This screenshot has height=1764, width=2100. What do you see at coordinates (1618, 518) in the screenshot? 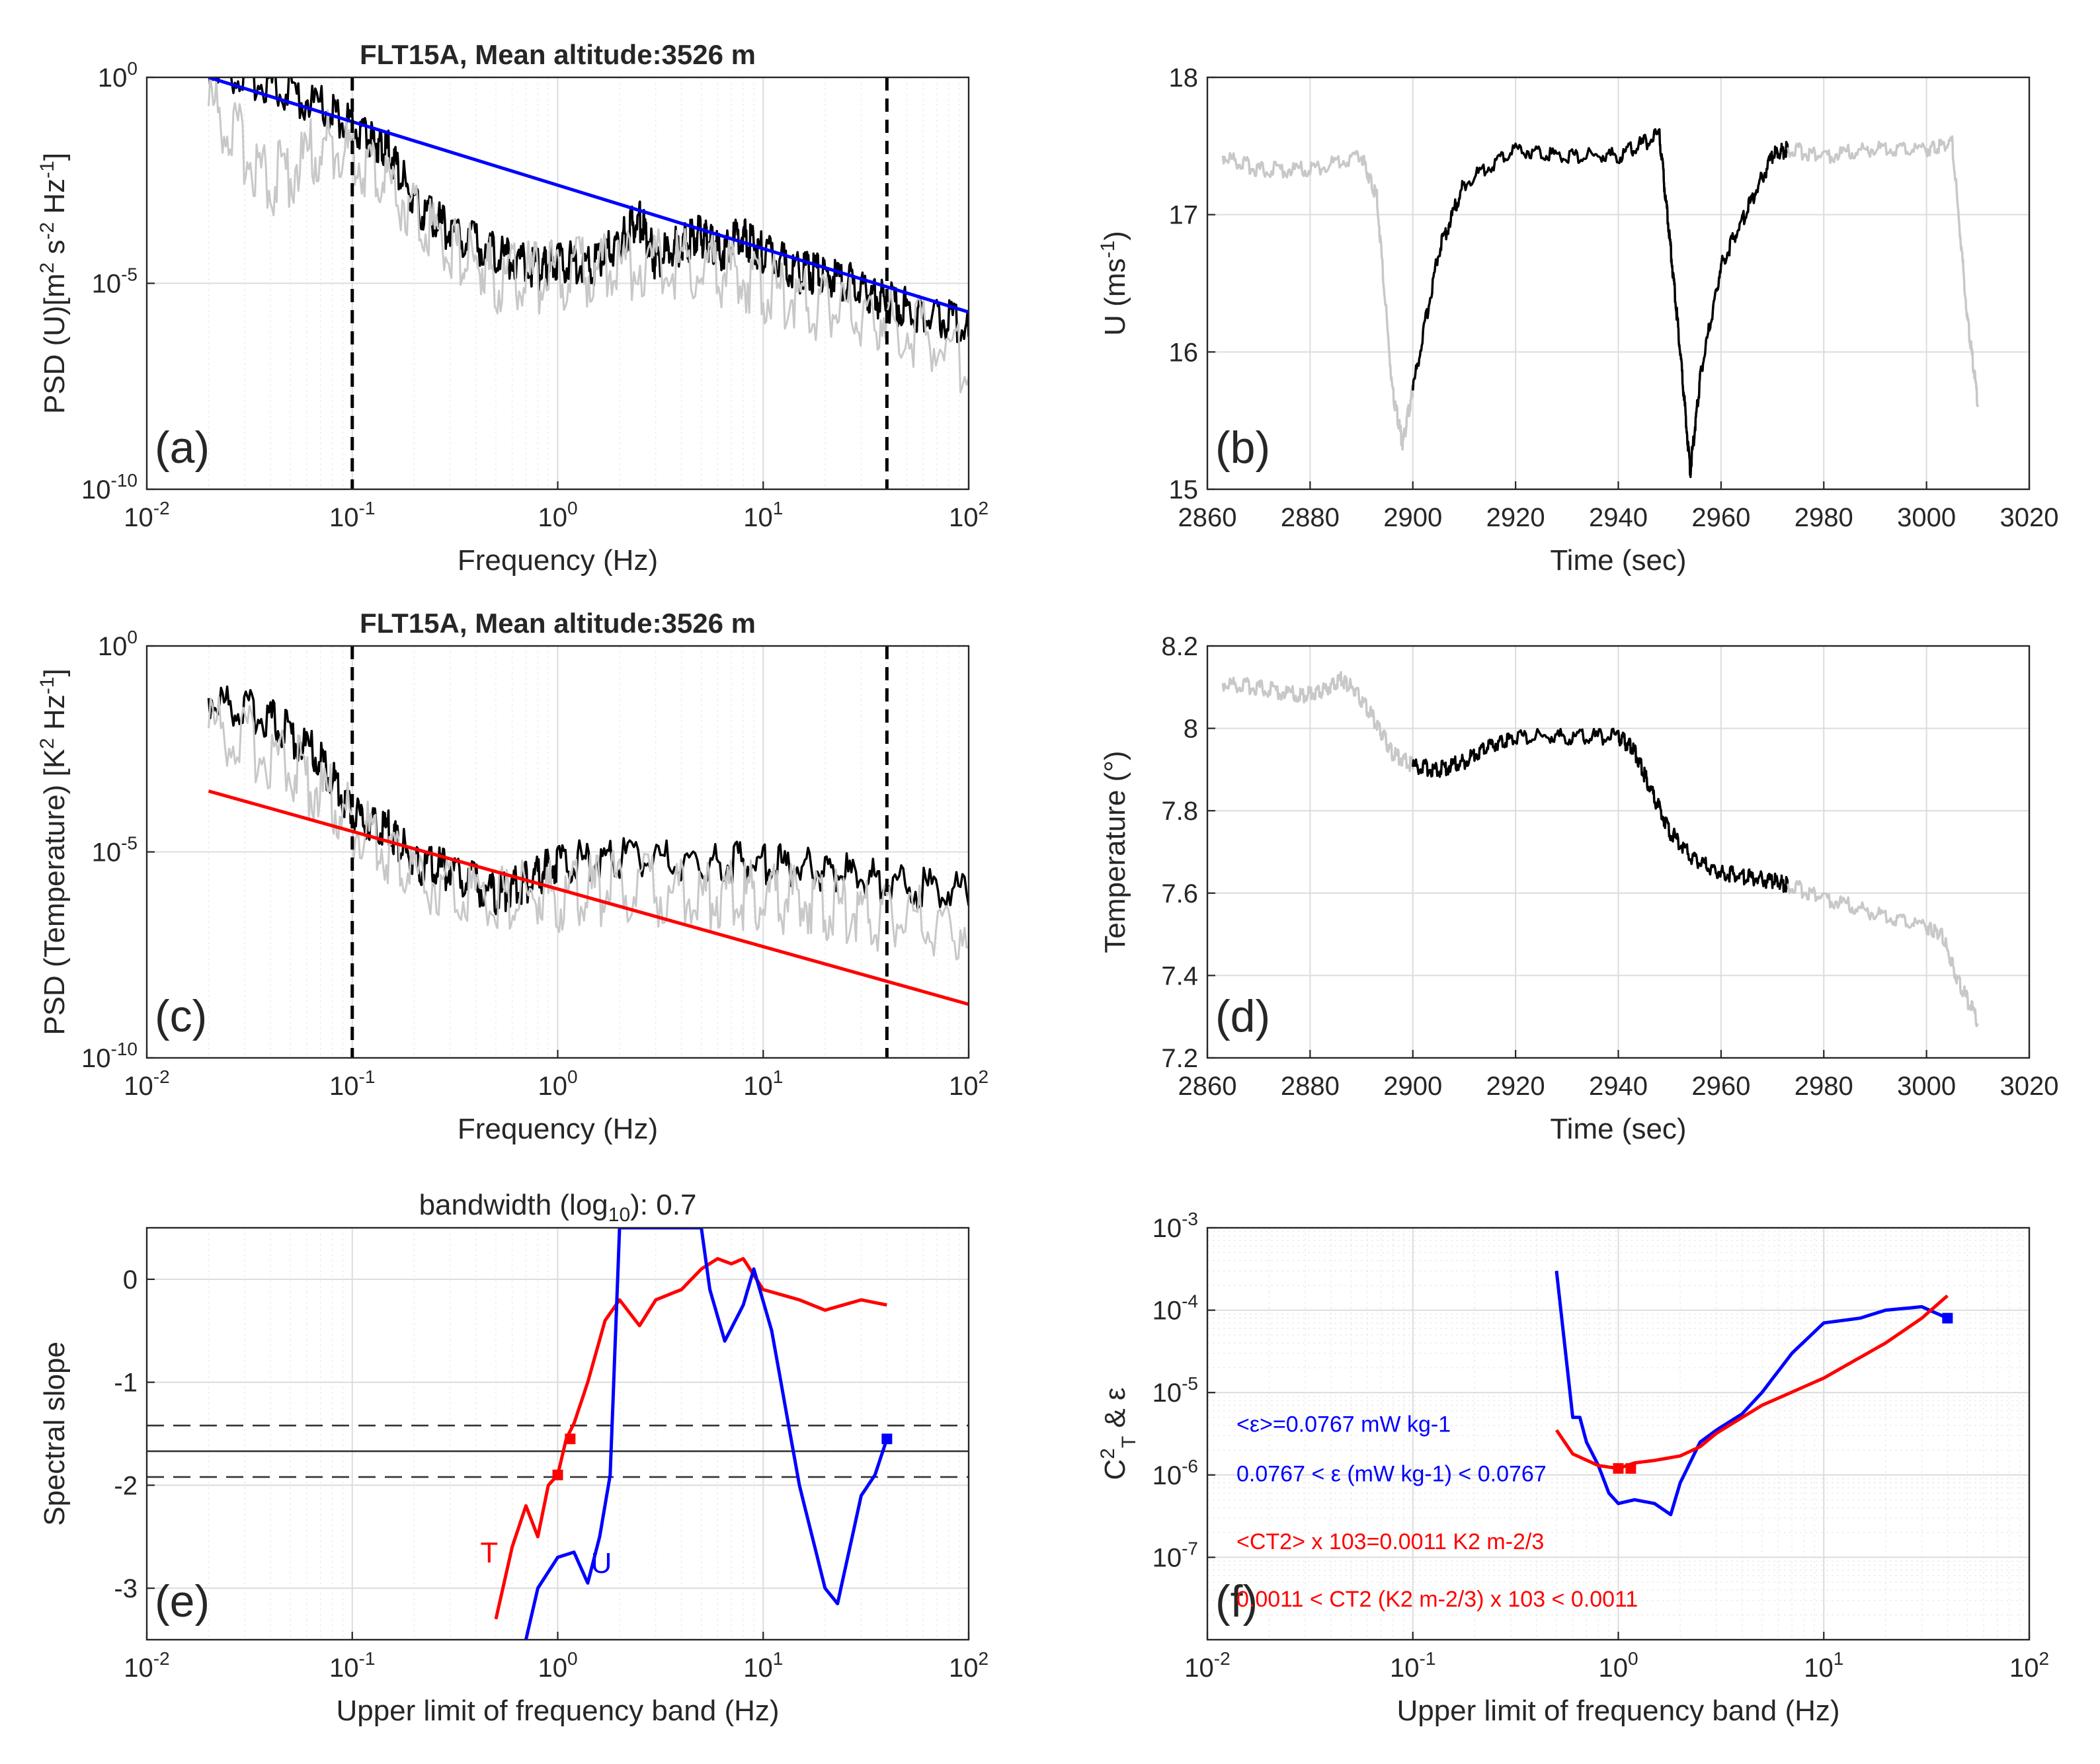
I see `x-tick-label: 2940` at bounding box center [1618, 518].